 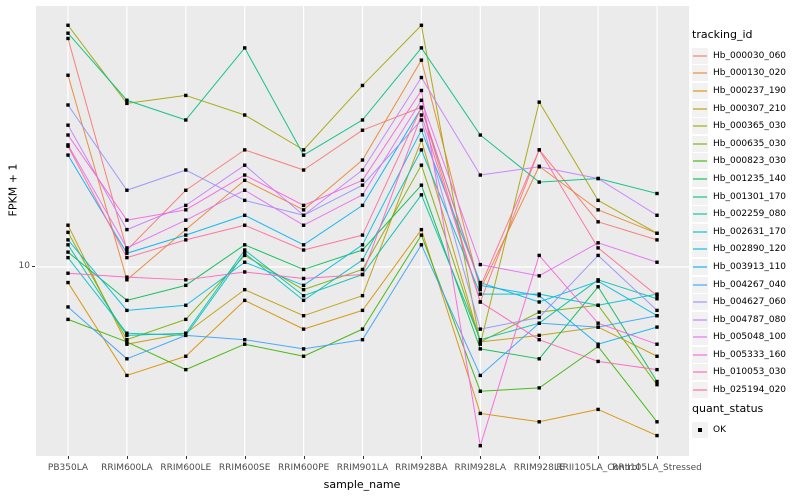 I want to click on legend-entry: Hb_002259_080, so click(x=739, y=214).